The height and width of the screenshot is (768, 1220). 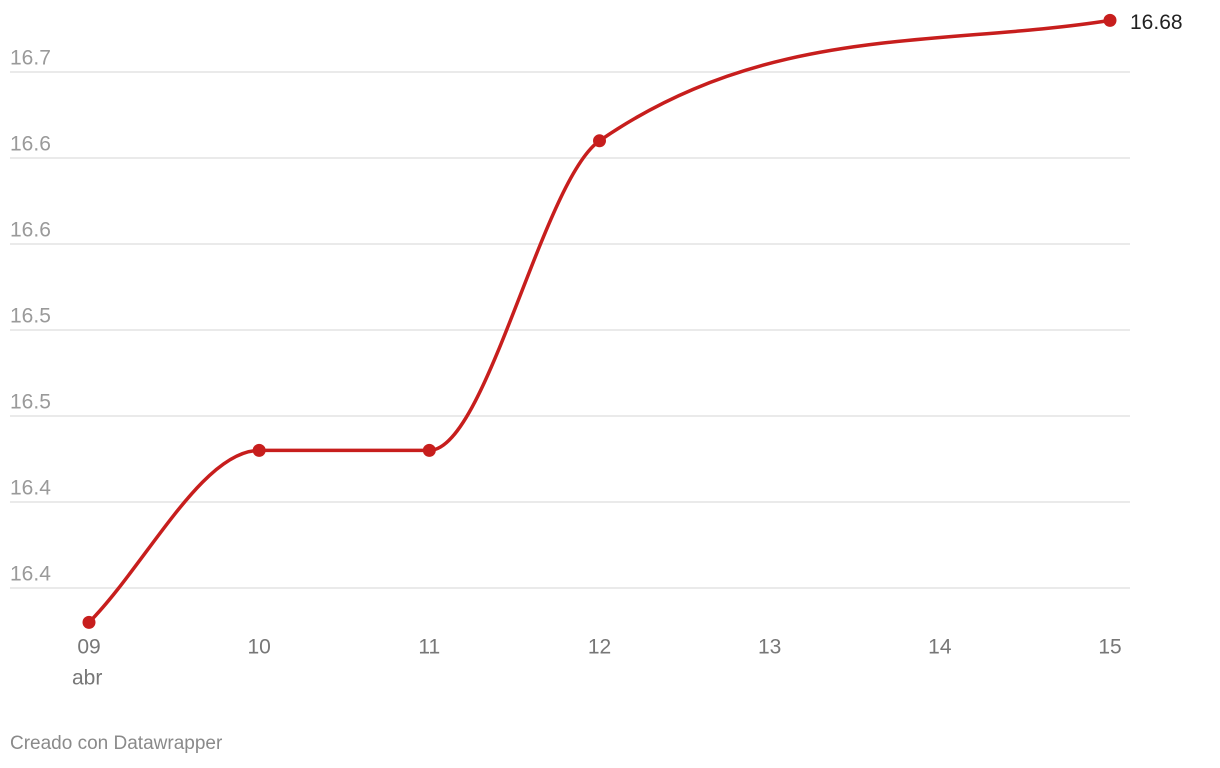 What do you see at coordinates (1156, 22) in the screenshot?
I see `value-label: 16.68` at bounding box center [1156, 22].